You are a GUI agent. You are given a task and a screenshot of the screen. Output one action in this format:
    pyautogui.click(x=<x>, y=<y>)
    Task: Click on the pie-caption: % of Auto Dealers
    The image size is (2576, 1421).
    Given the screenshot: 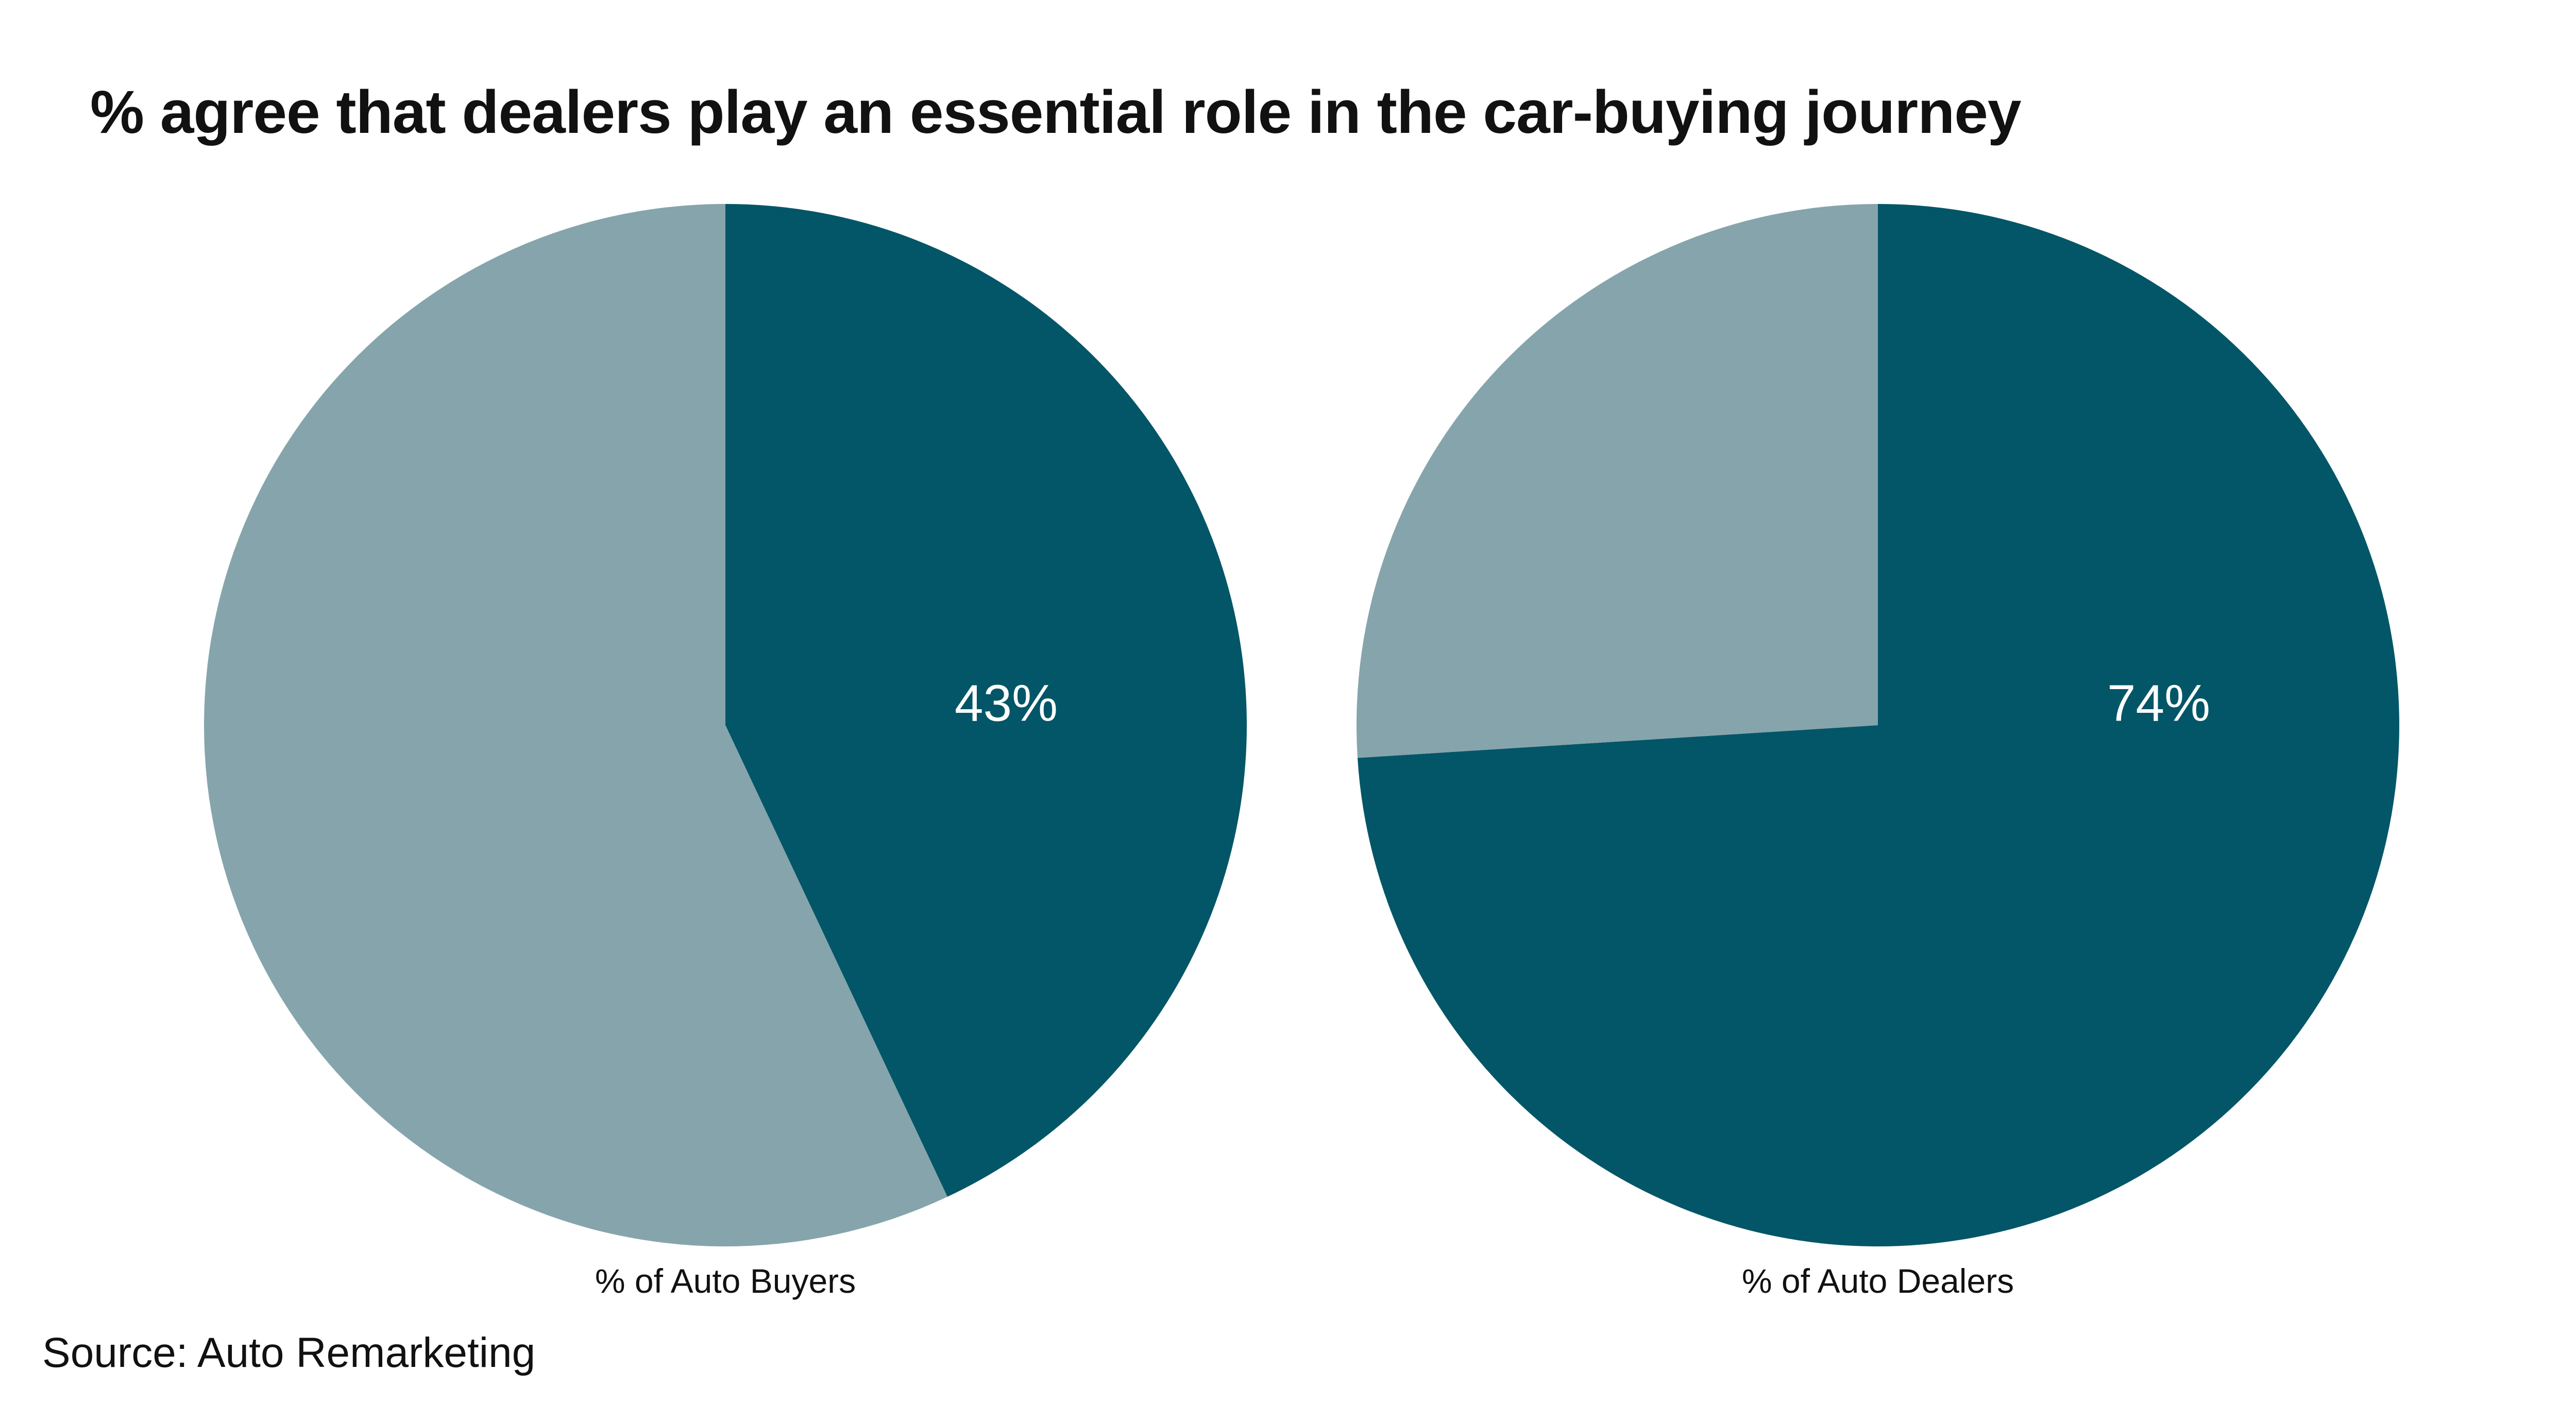 What is the action you would take?
    pyautogui.click(x=1878, y=1281)
    